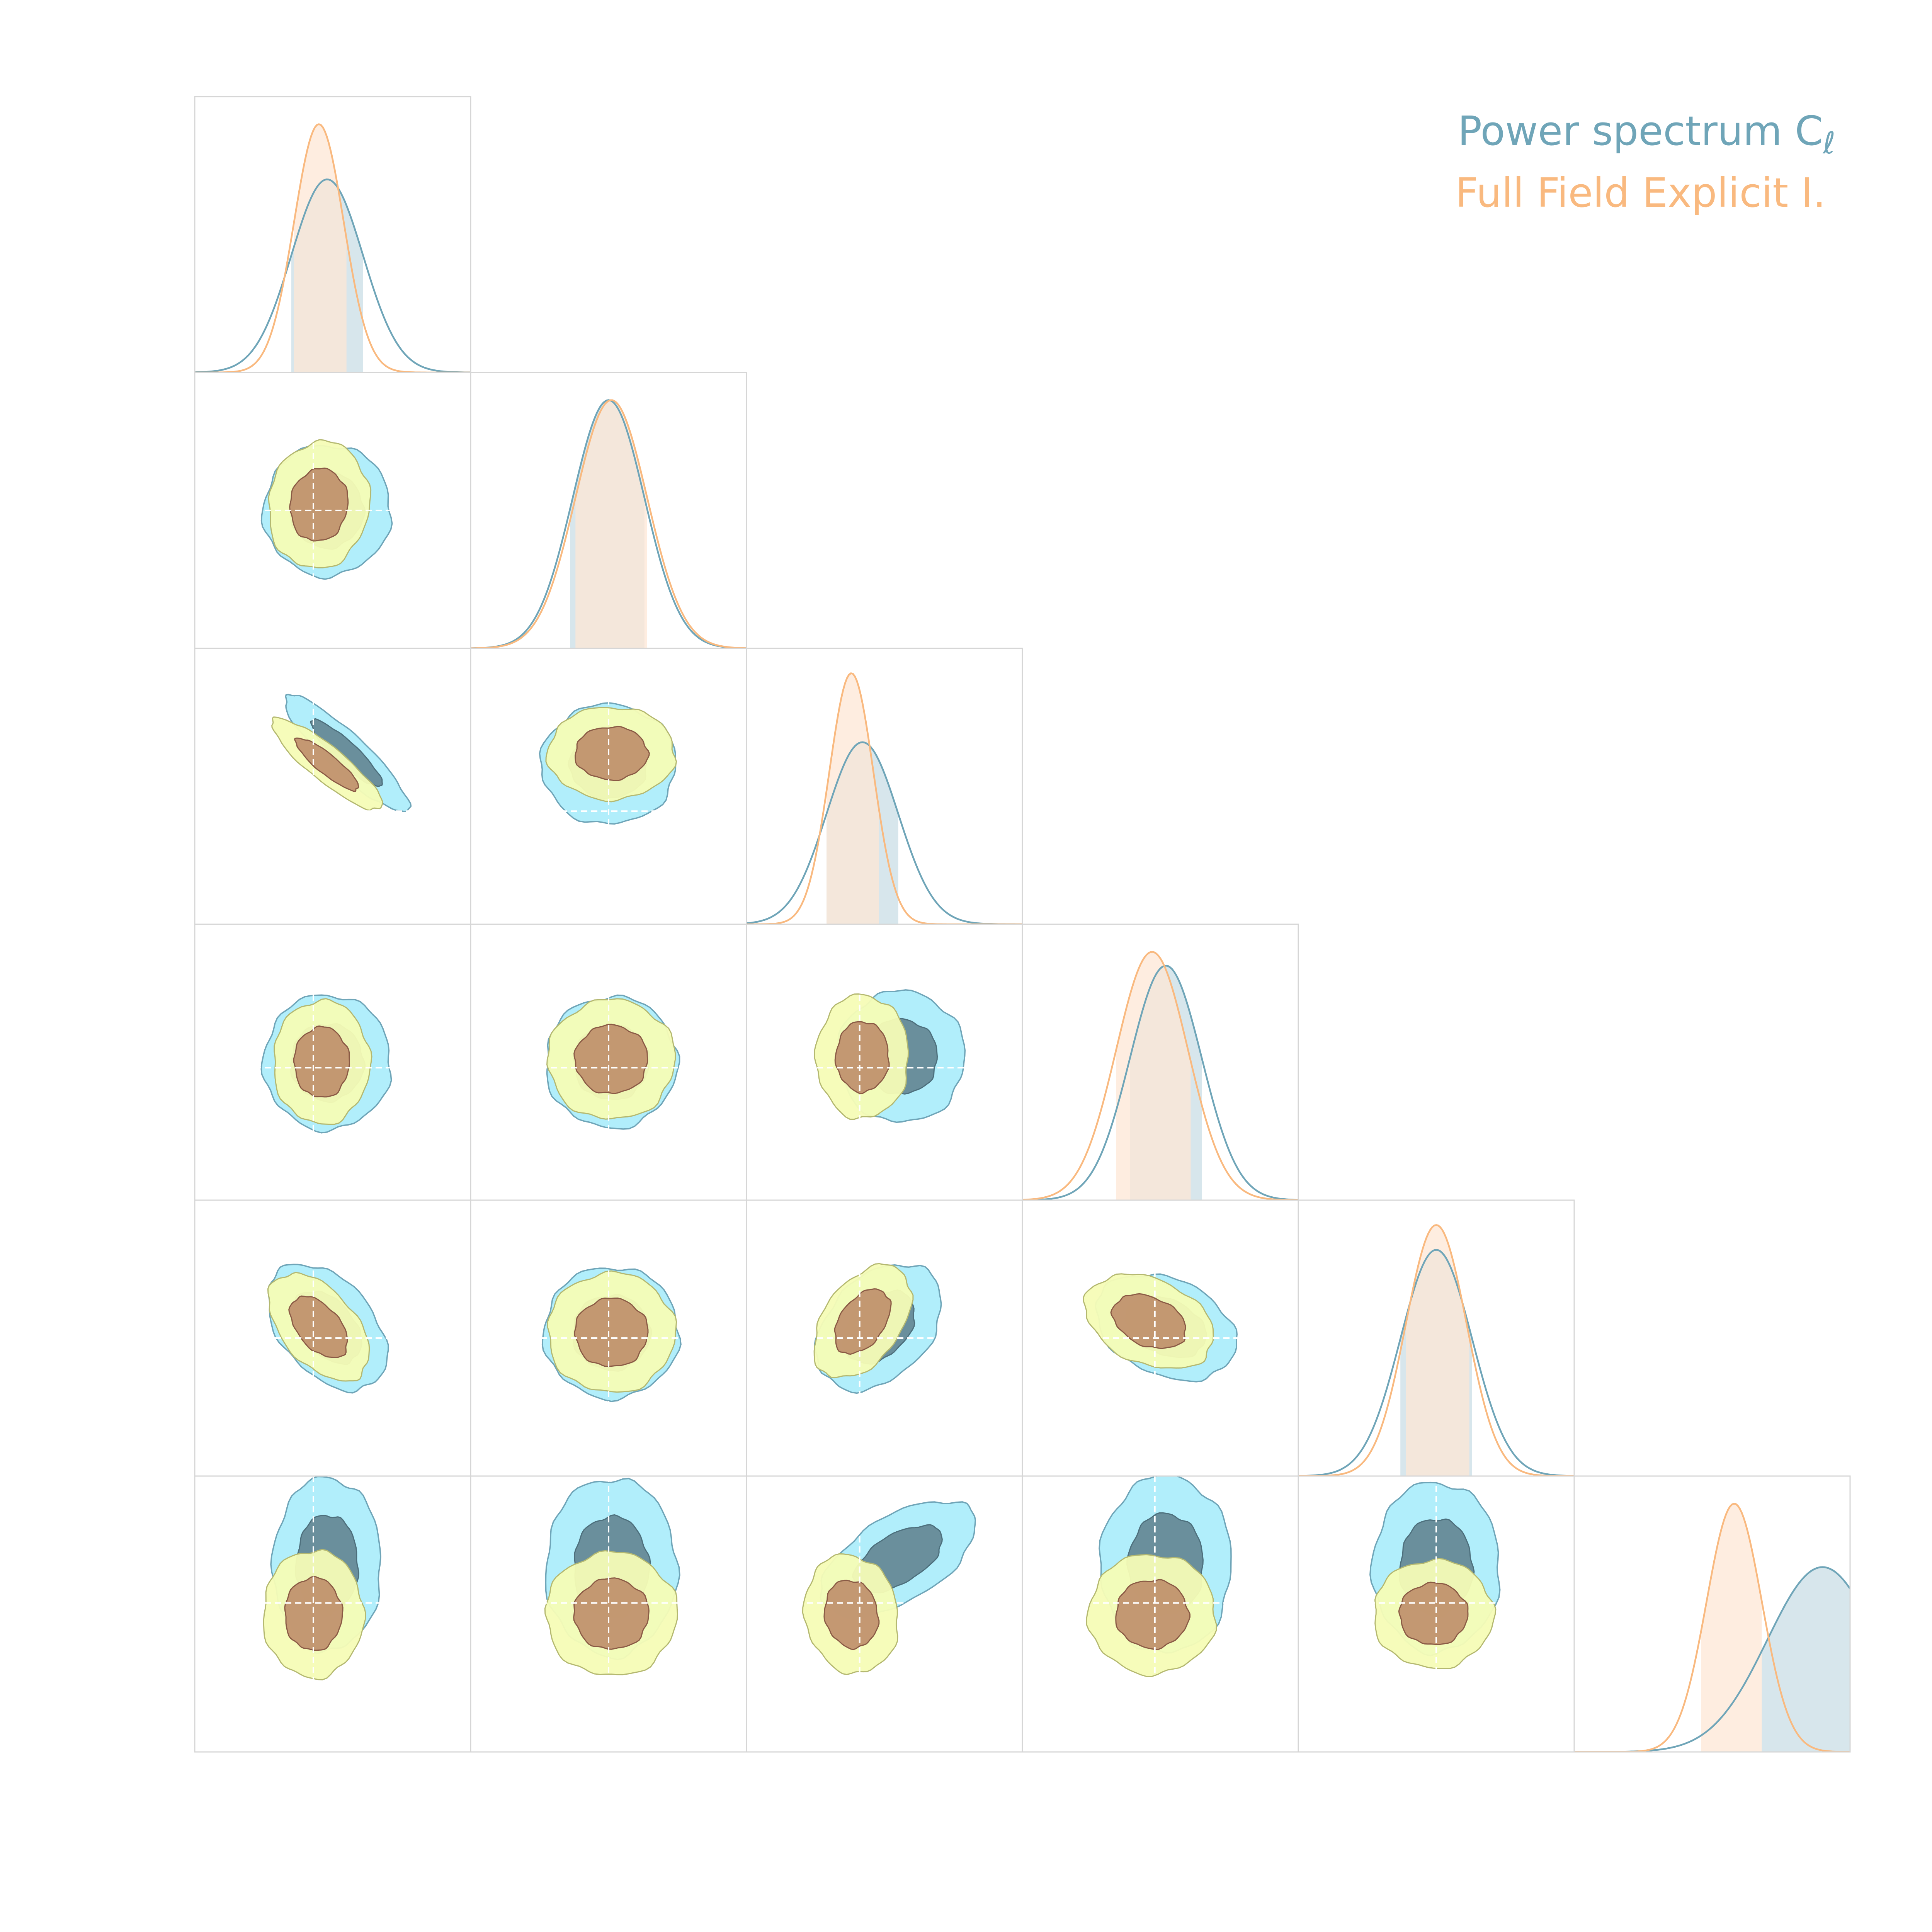  I want to click on panel-frame, so click(1437, 1614).